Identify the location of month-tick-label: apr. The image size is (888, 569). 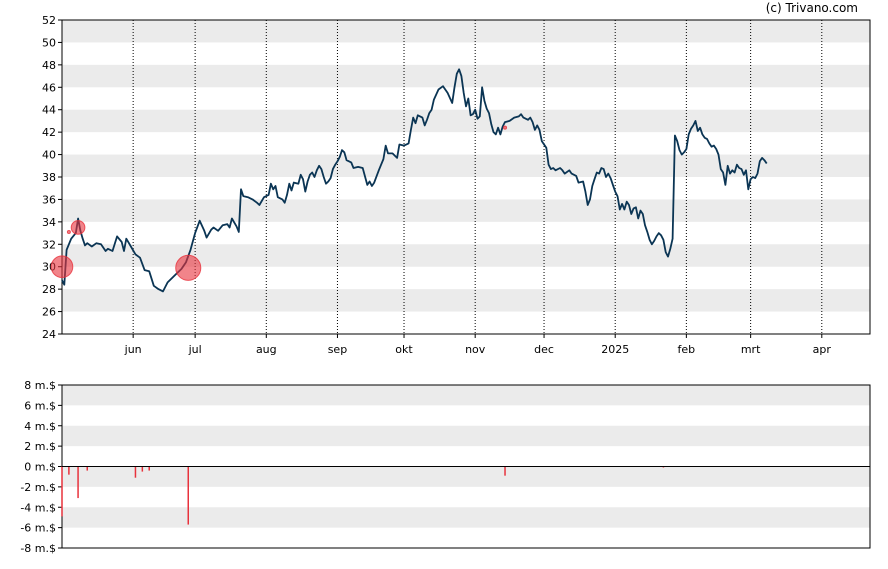
(822, 349).